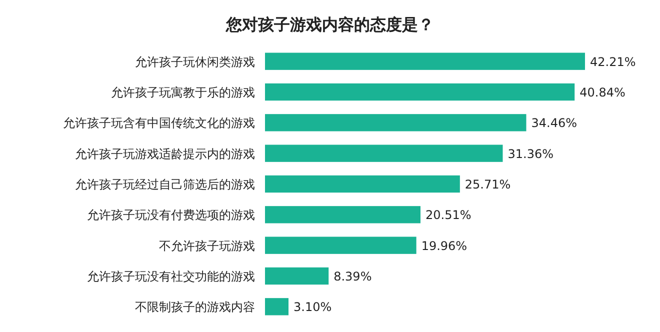  Describe the element at coordinates (171, 215) in the screenshot. I see `y-tick-label: 允许孩子玩没有付费选项的游戏` at that location.